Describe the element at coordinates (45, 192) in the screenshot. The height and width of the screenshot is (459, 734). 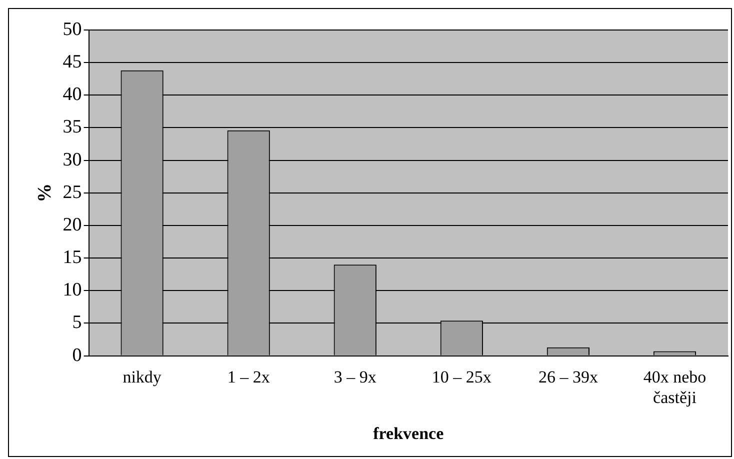
I see `y-axis-title: %` at that location.